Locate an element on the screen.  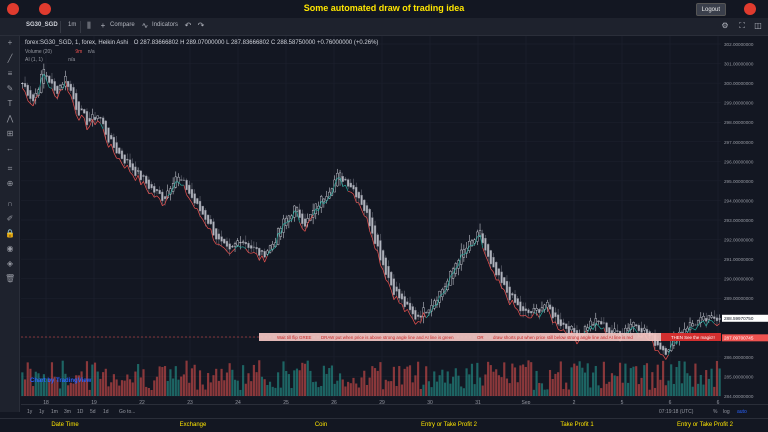
auto-toggle: auto is located at coordinates (742, 412).